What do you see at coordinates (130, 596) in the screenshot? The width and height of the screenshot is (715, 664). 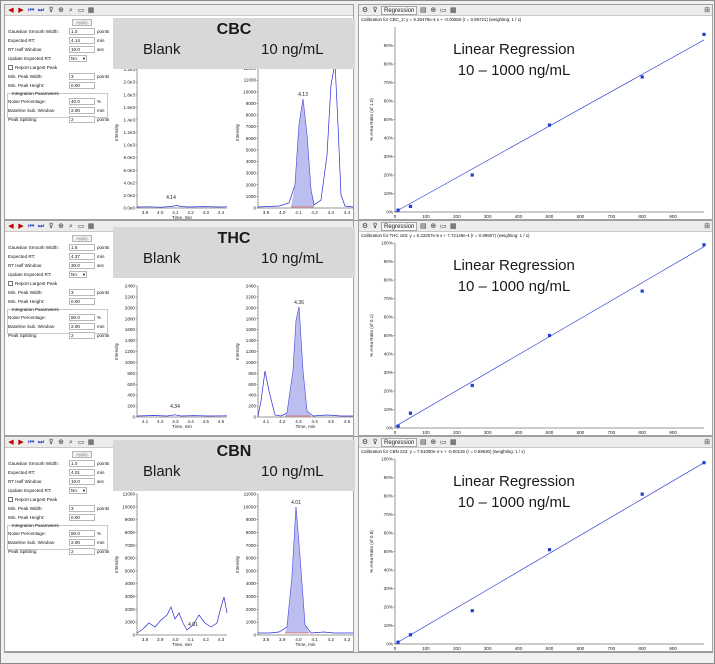 I see `y-tick-label: 3000` at bounding box center [130, 596].